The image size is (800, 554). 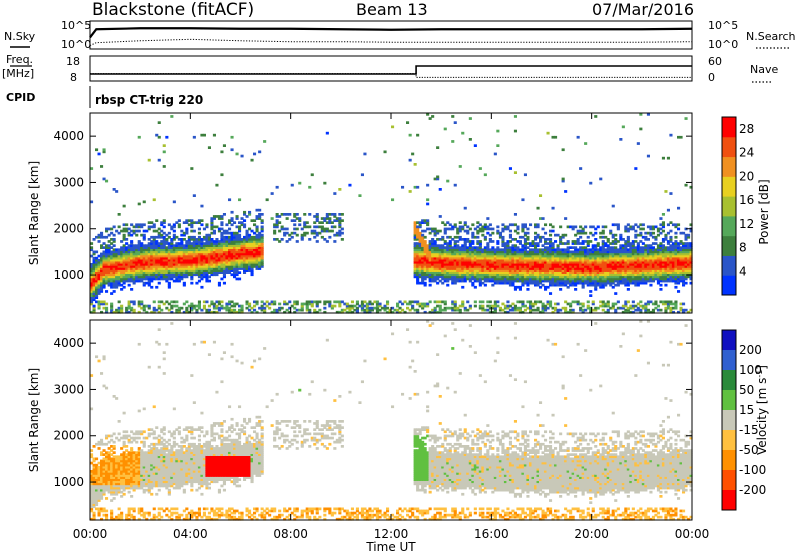 I want to click on noise-tick-right-bottom: 10^0, so click(x=723, y=44).